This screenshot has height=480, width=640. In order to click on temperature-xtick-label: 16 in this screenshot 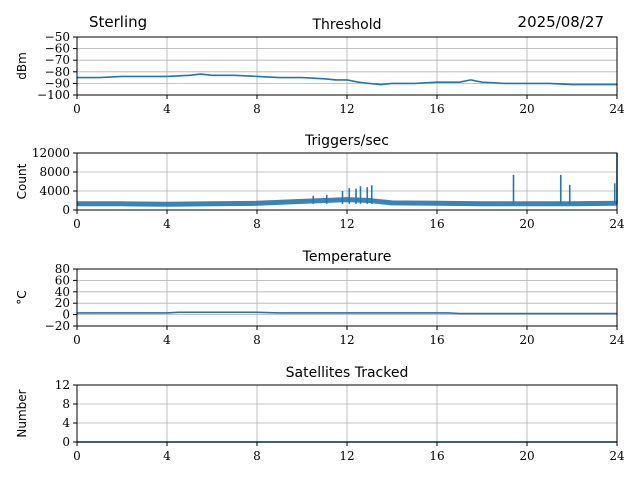, I will do `click(436, 340)`.